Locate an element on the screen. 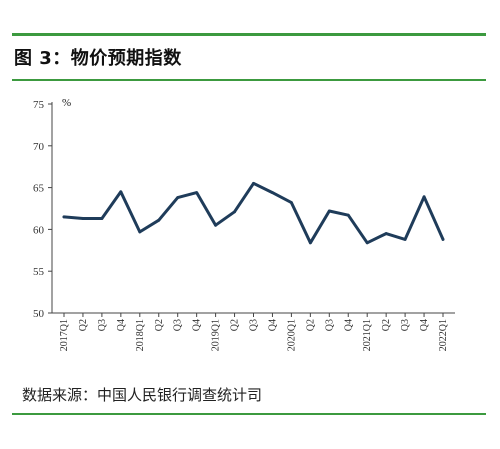 This screenshot has height=449, width=500. series-layer is located at coordinates (253, 213).